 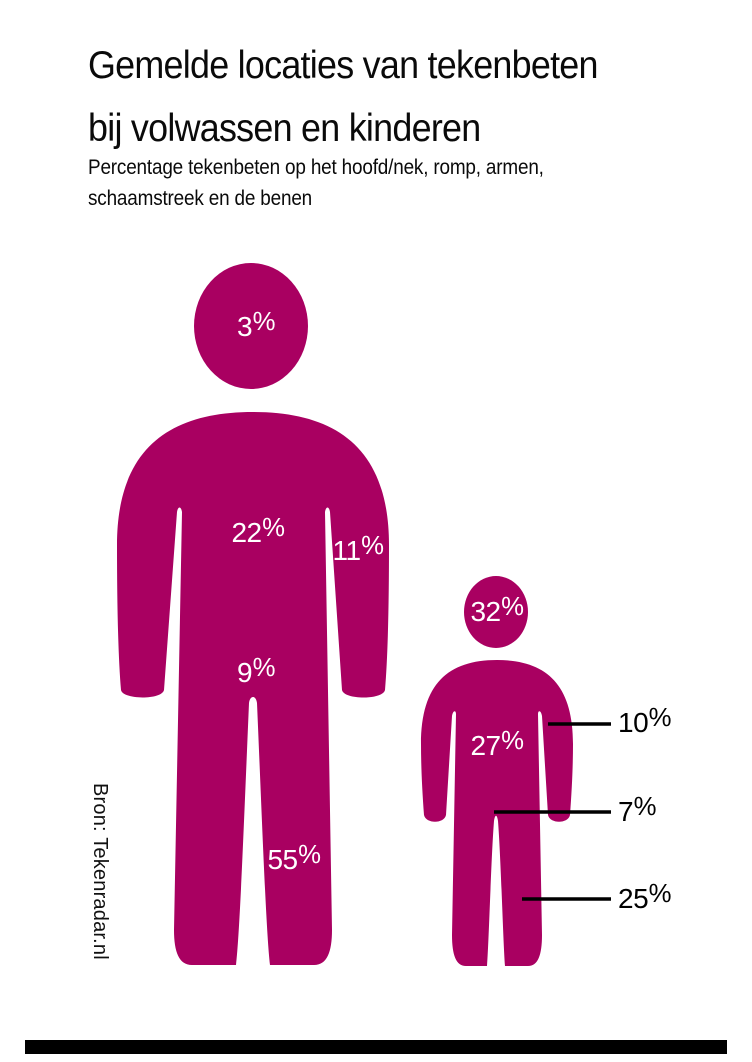 What do you see at coordinates (512, 741) in the screenshot?
I see `child-torso-percent-sign: %` at bounding box center [512, 741].